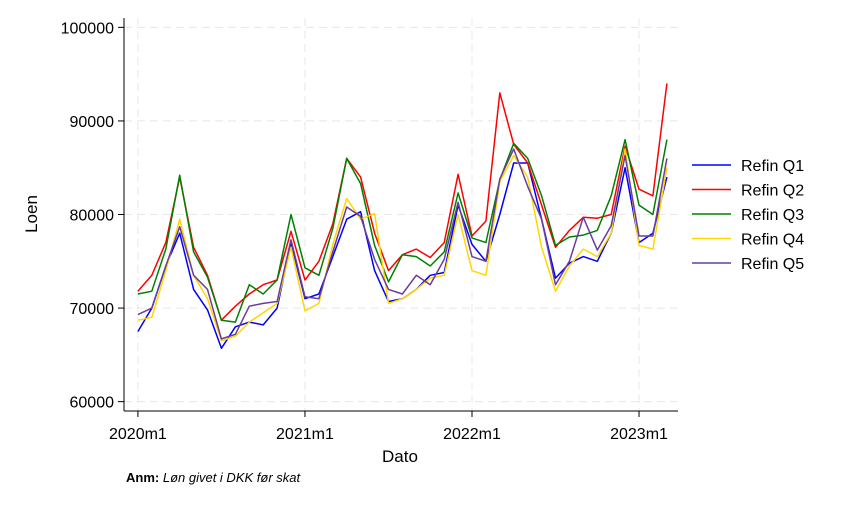  I want to click on x-tick-label: 2022m1, so click(472, 434).